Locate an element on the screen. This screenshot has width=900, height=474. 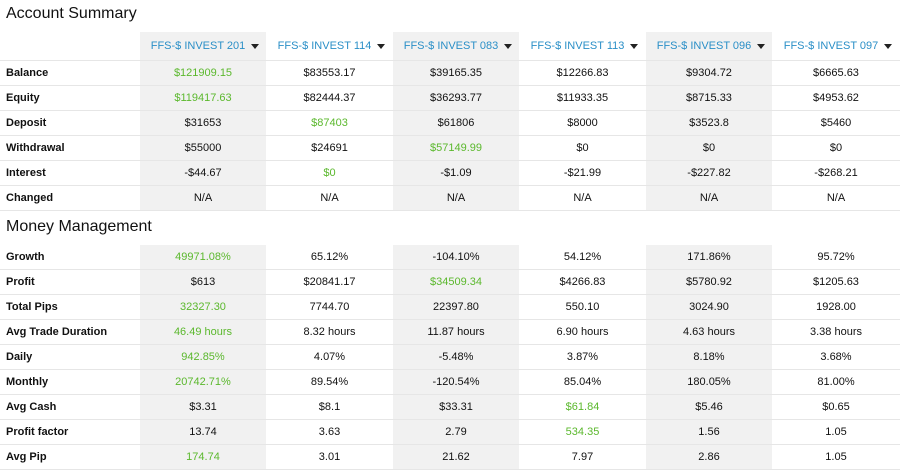
table-cell: 180.05% is located at coordinates (709, 382).